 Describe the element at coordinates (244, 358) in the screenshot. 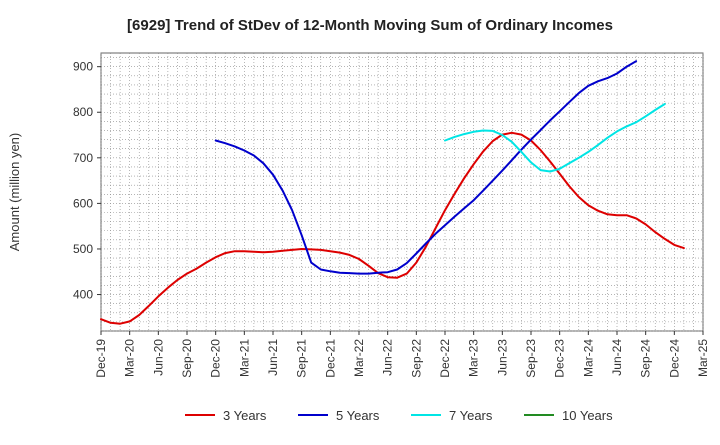

I see `x-tick-label: Mar-21` at that location.